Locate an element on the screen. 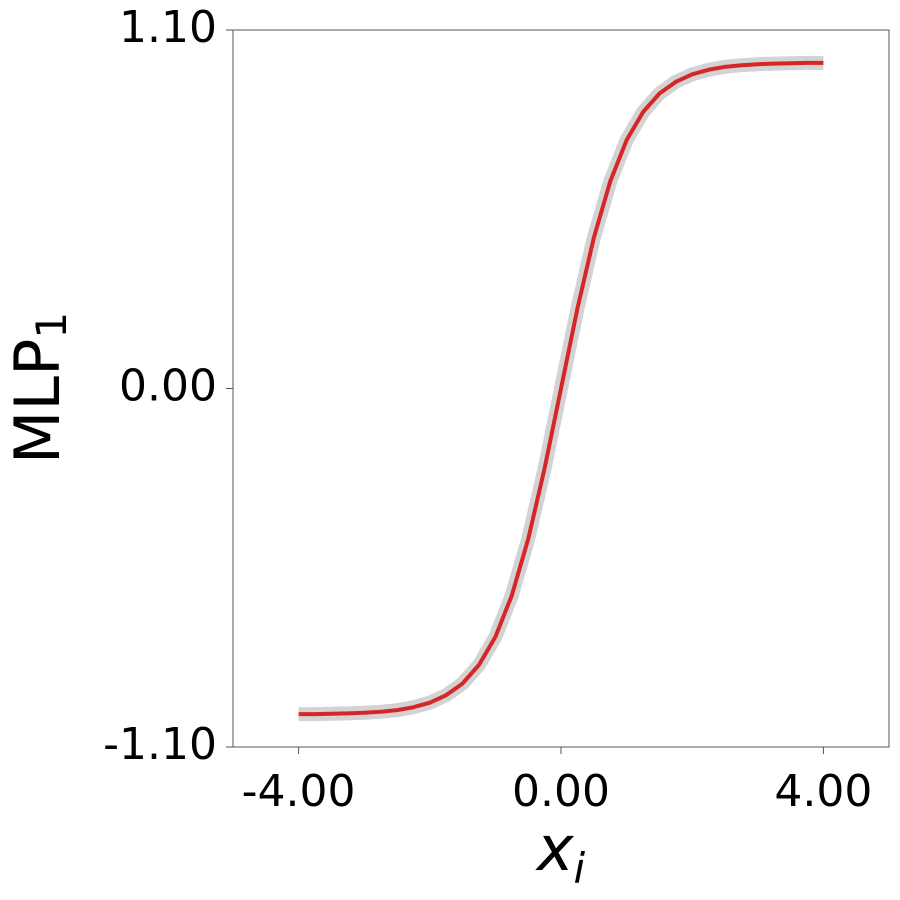  x-axis-label-main: x is located at coordinates (555, 848).